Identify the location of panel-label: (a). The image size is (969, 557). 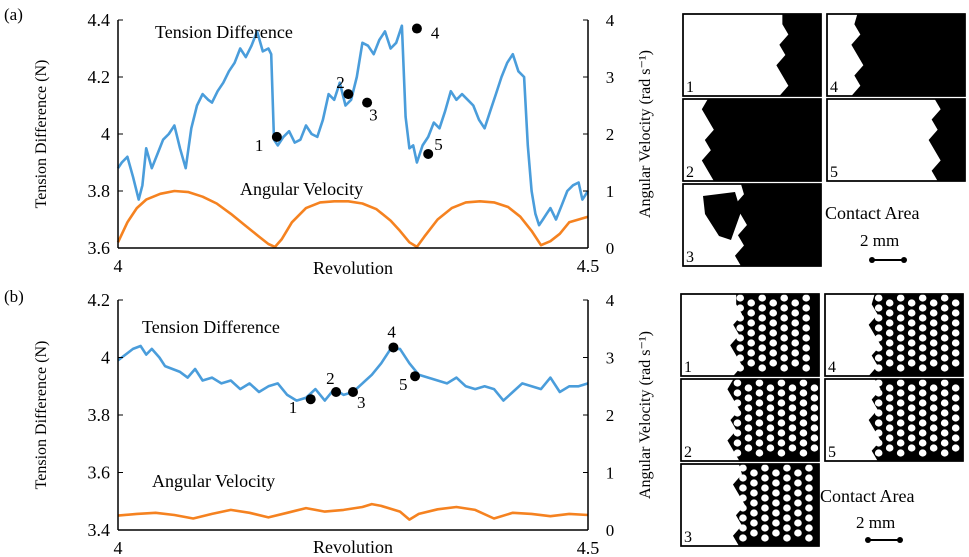
(13, 14).